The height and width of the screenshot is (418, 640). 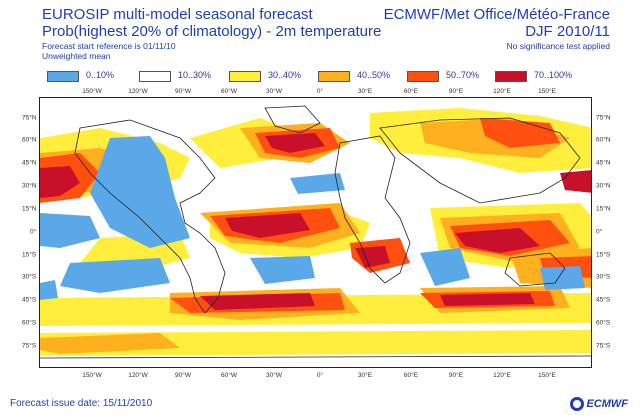 I want to click on lat-label-right: 45°N, so click(x=603, y=163).